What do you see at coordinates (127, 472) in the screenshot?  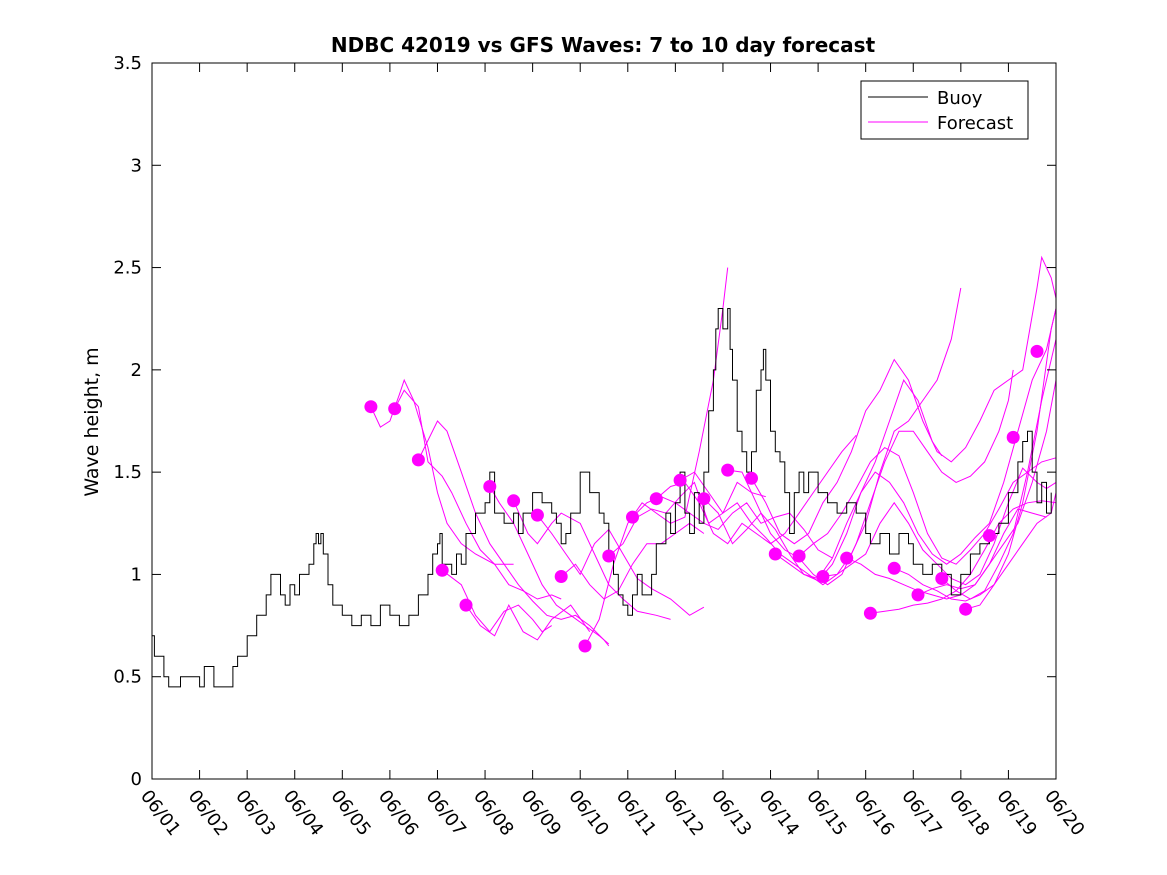 I see `y-tick-label: 1.5` at bounding box center [127, 472].